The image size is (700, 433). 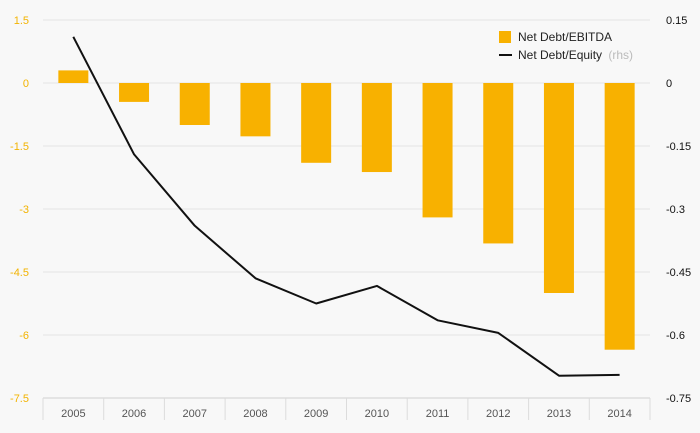 I want to click on y-left-tick-label: -4.5, so click(x=19, y=273).